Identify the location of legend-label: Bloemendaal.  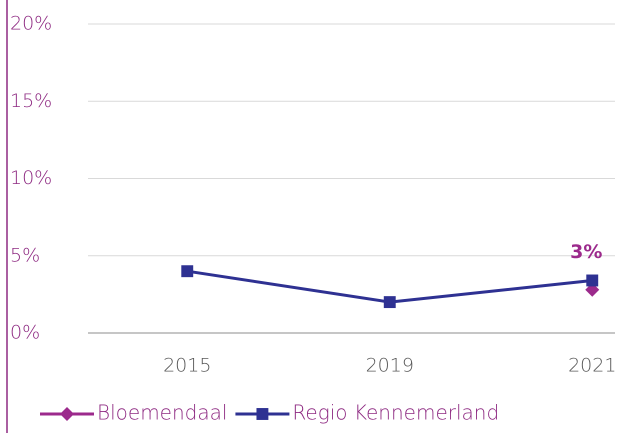
(162, 413).